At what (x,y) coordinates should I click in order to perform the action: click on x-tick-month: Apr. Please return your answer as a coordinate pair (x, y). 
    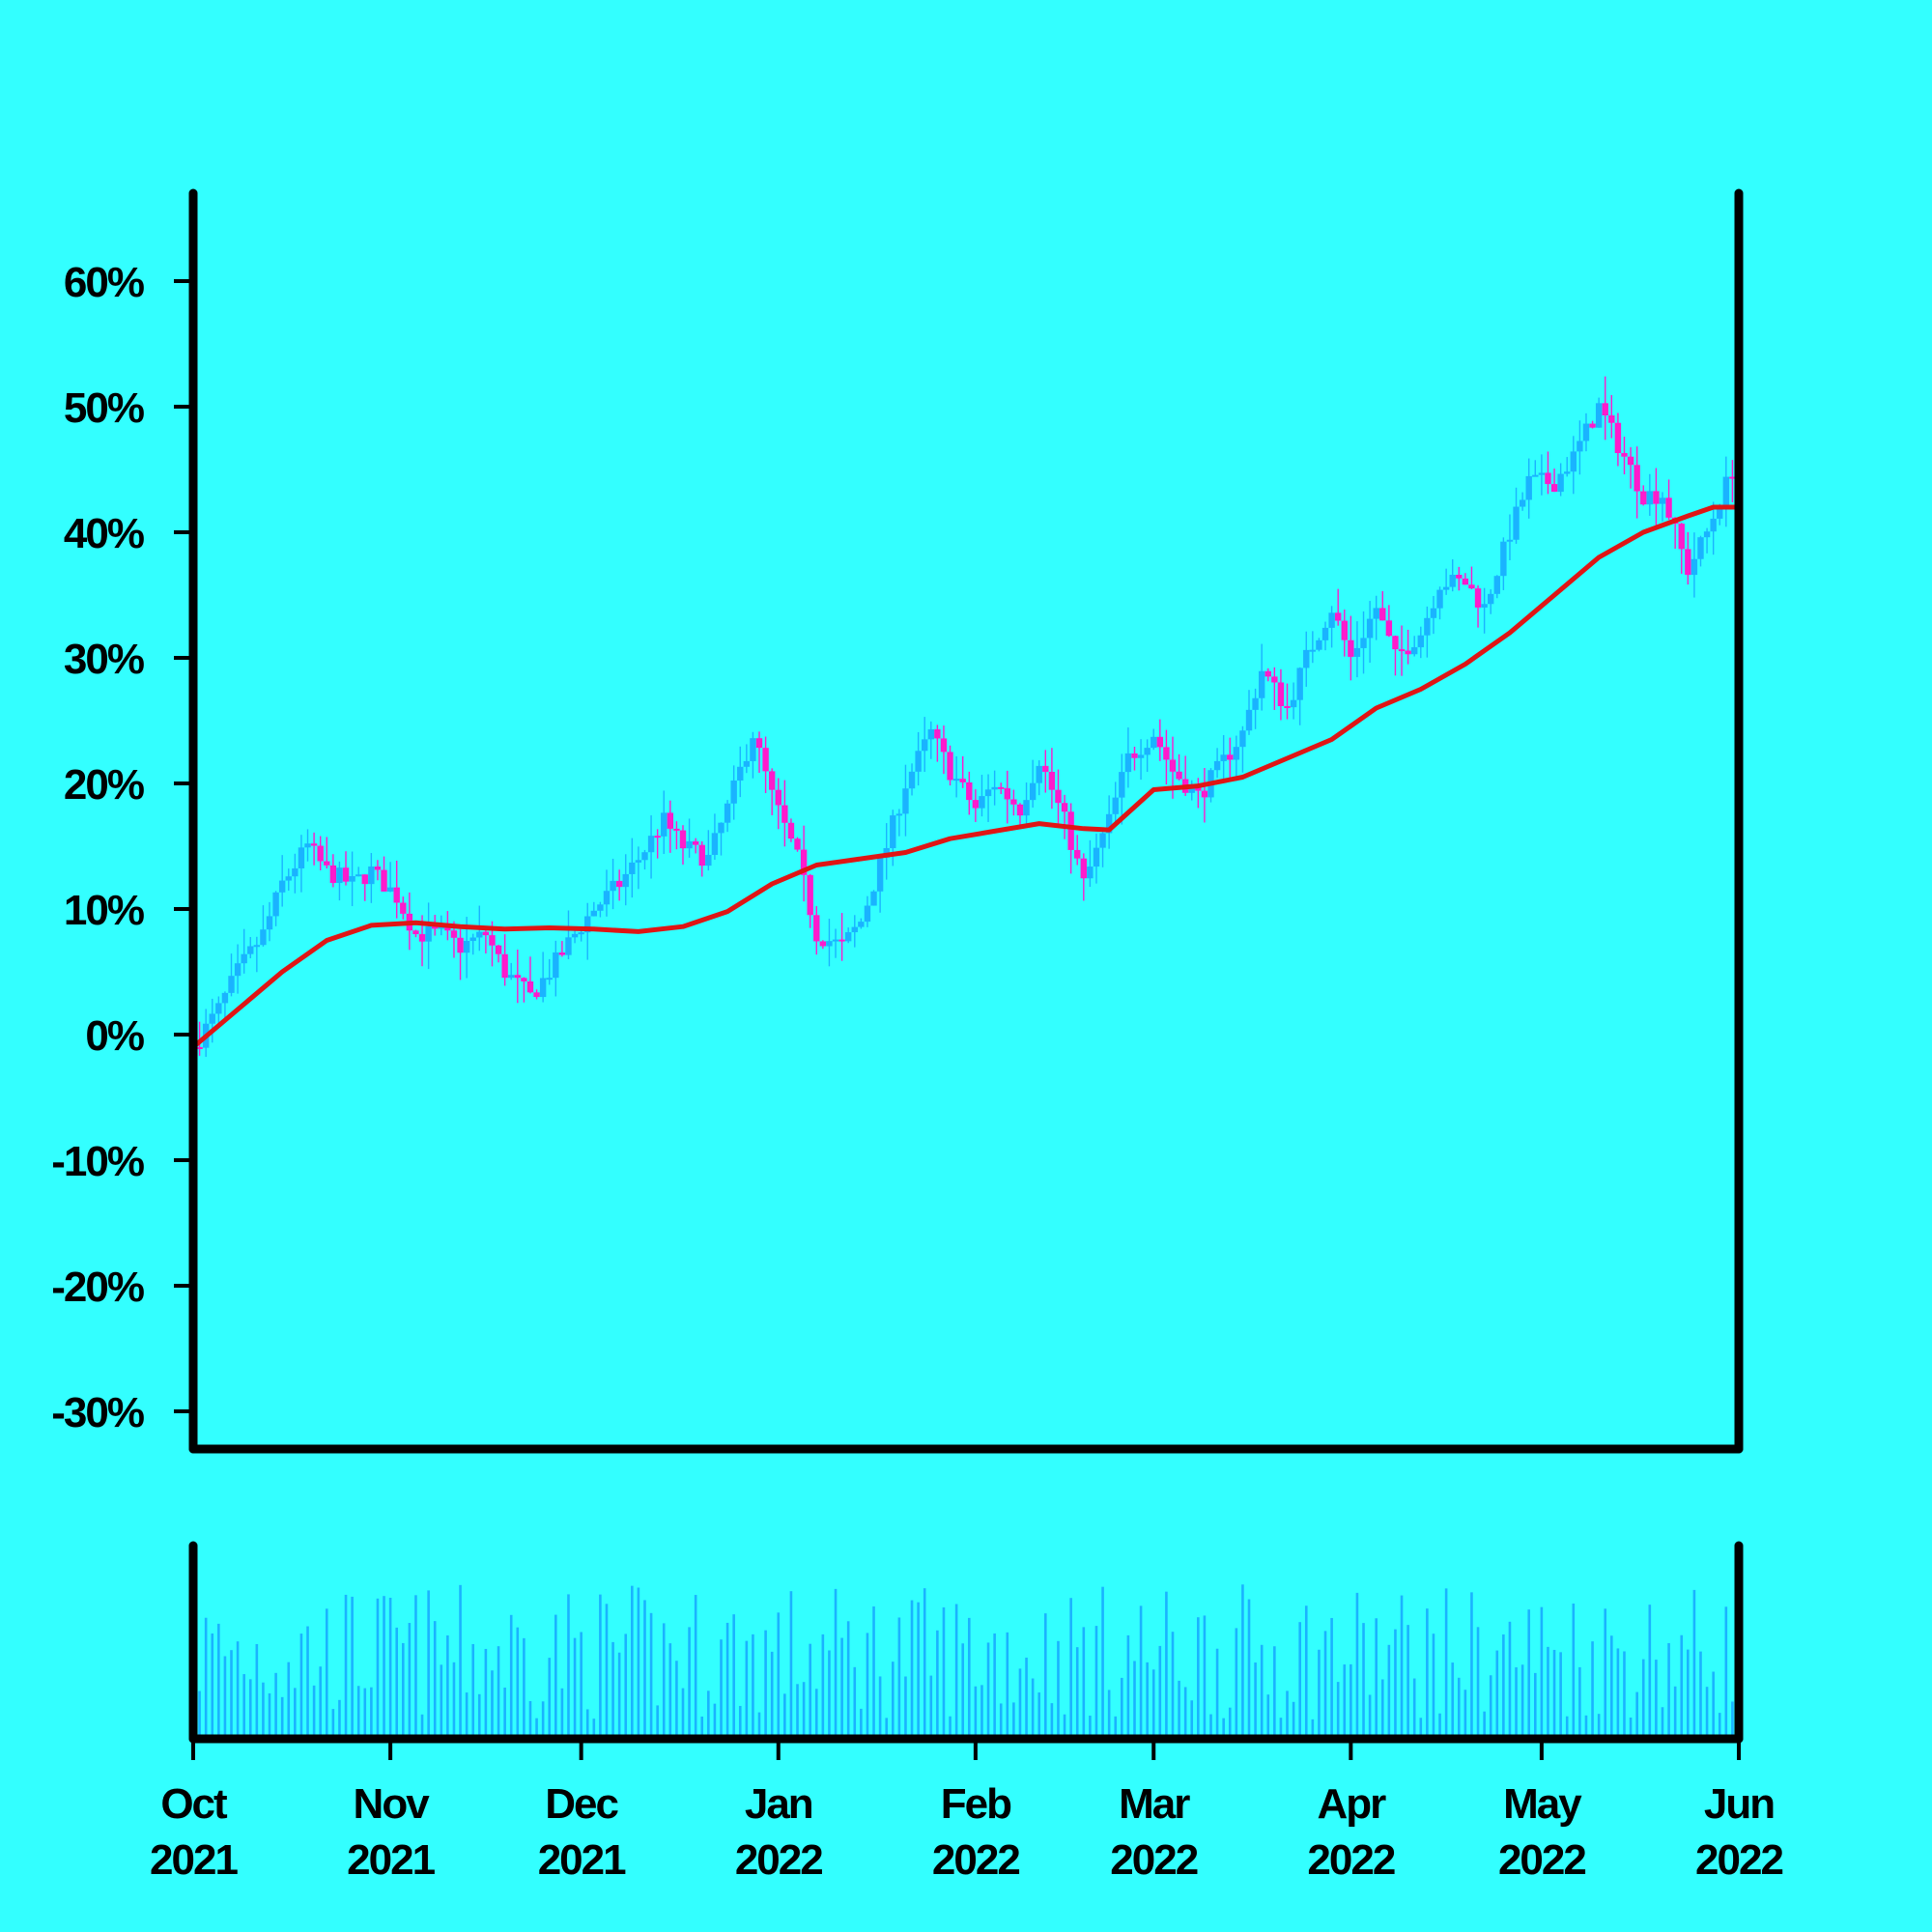
    Looking at the image, I should click on (1351, 1804).